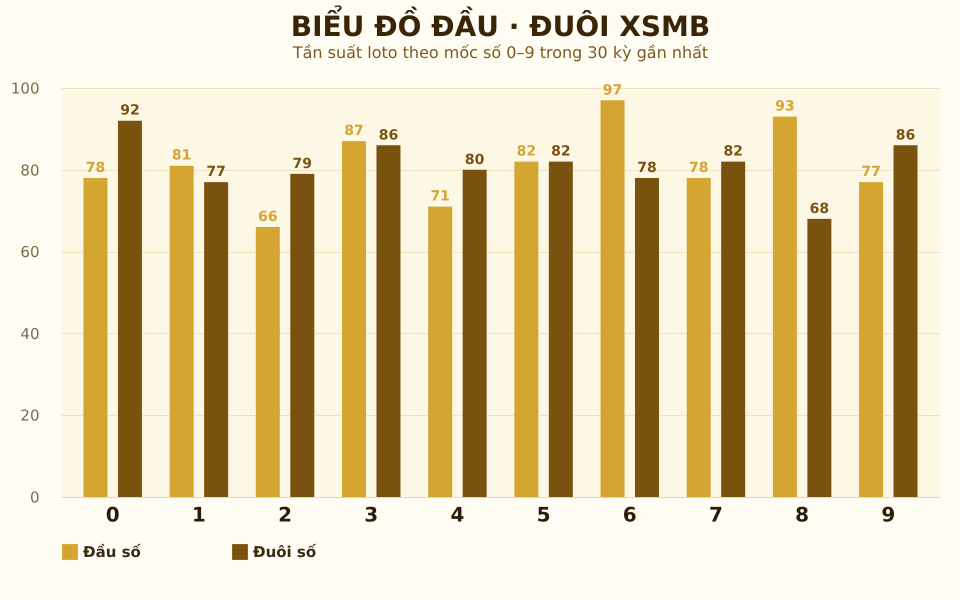  Describe the element at coordinates (182, 156) in the screenshot. I see `data-label: 81` at that location.